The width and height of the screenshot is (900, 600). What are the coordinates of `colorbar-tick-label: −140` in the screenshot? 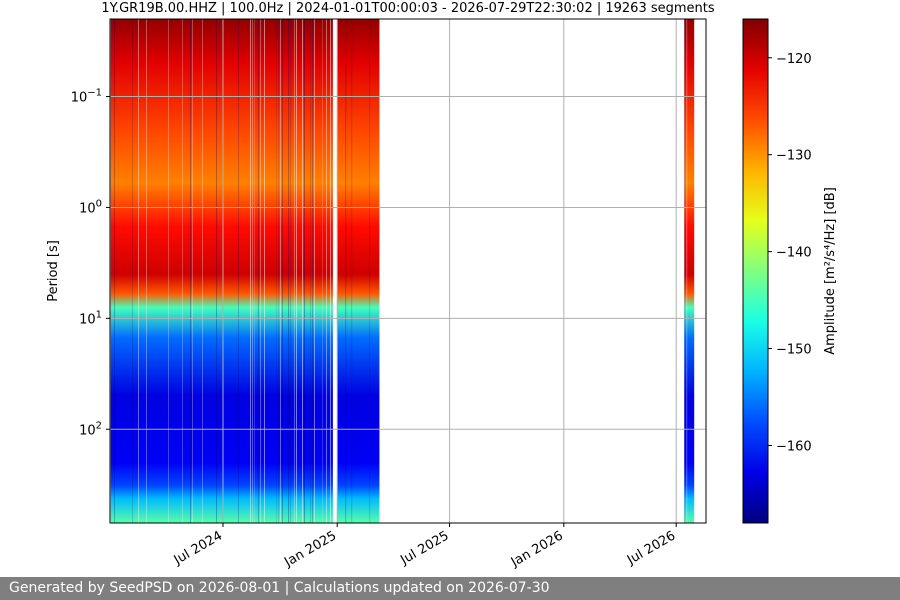 It's located at (794, 253).